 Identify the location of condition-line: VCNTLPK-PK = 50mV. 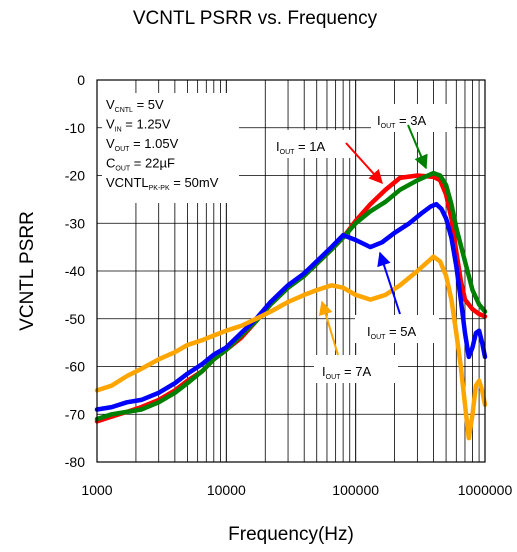
(162, 183).